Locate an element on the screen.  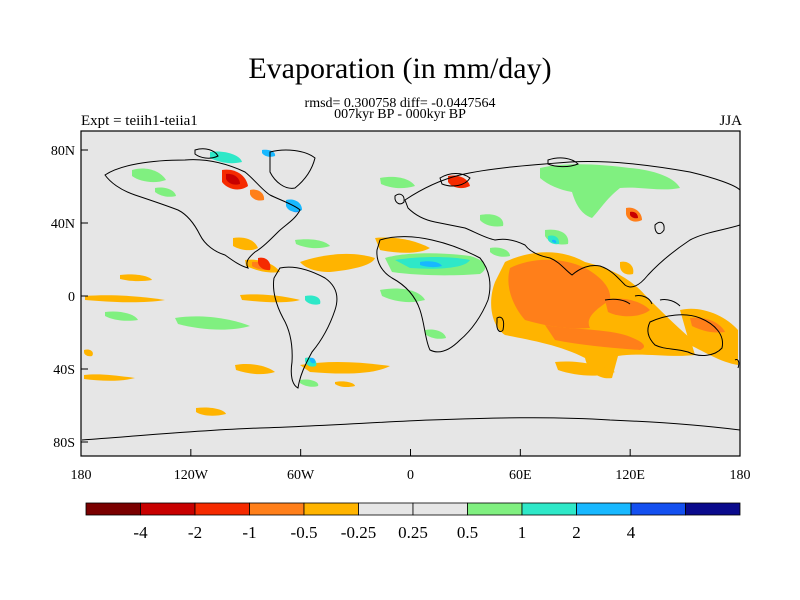
colorbar-label: -0.25 is located at coordinates (358, 532).